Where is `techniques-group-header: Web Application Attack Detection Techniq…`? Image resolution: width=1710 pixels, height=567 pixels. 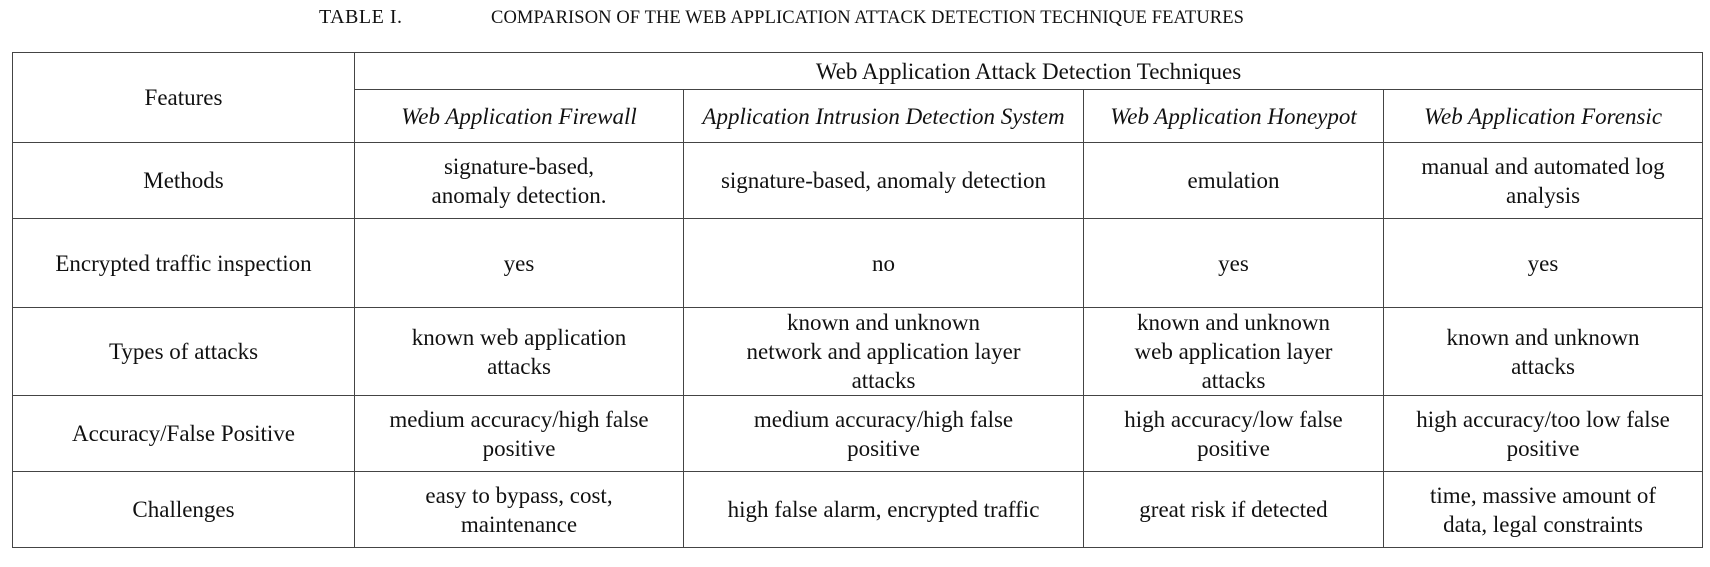 techniques-group-header: Web Application Attack Detection Techniq… is located at coordinates (1028, 71).